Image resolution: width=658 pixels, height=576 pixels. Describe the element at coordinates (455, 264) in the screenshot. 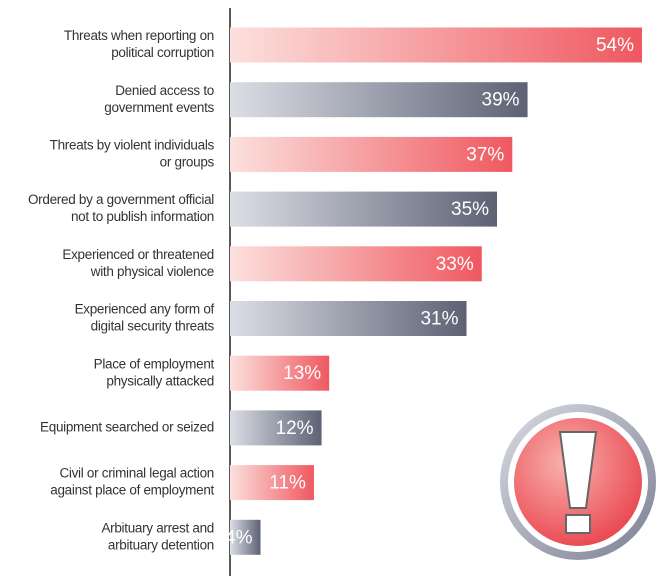

I see `value-label: 33%` at that location.